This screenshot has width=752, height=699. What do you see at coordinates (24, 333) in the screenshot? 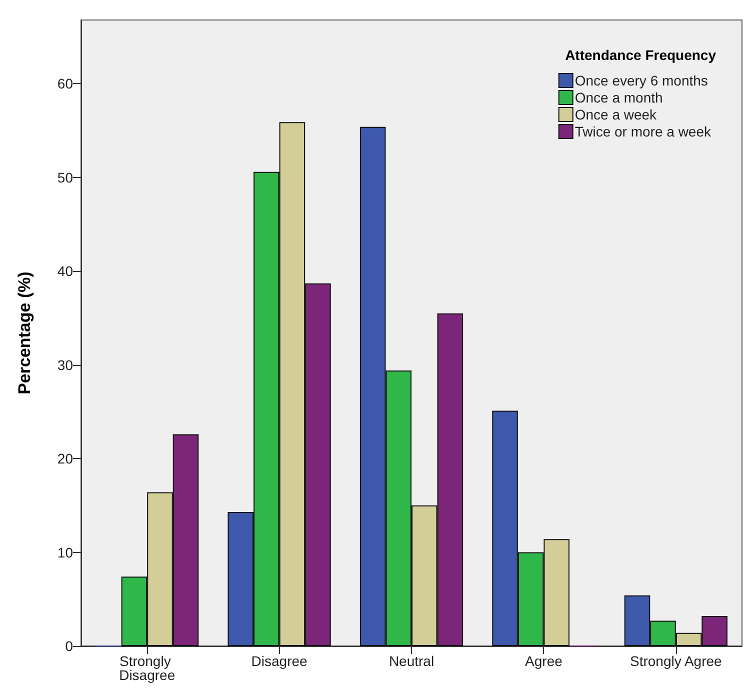
I see `y-axis-title: Percentage (%)` at bounding box center [24, 333].